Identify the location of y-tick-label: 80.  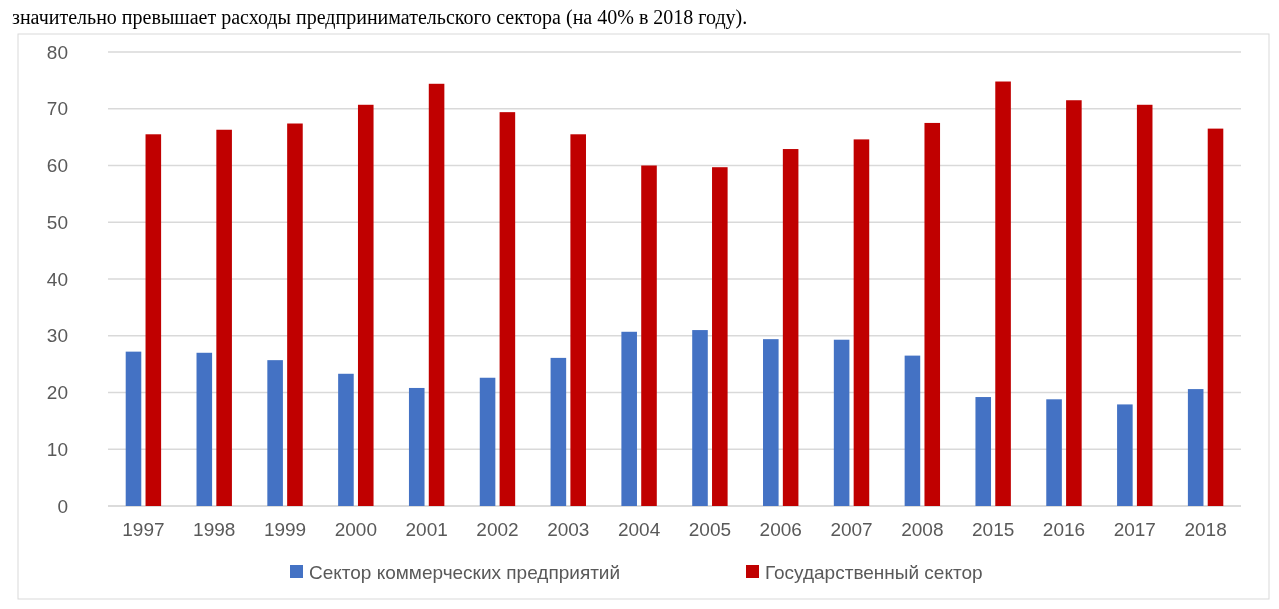
(57, 52).